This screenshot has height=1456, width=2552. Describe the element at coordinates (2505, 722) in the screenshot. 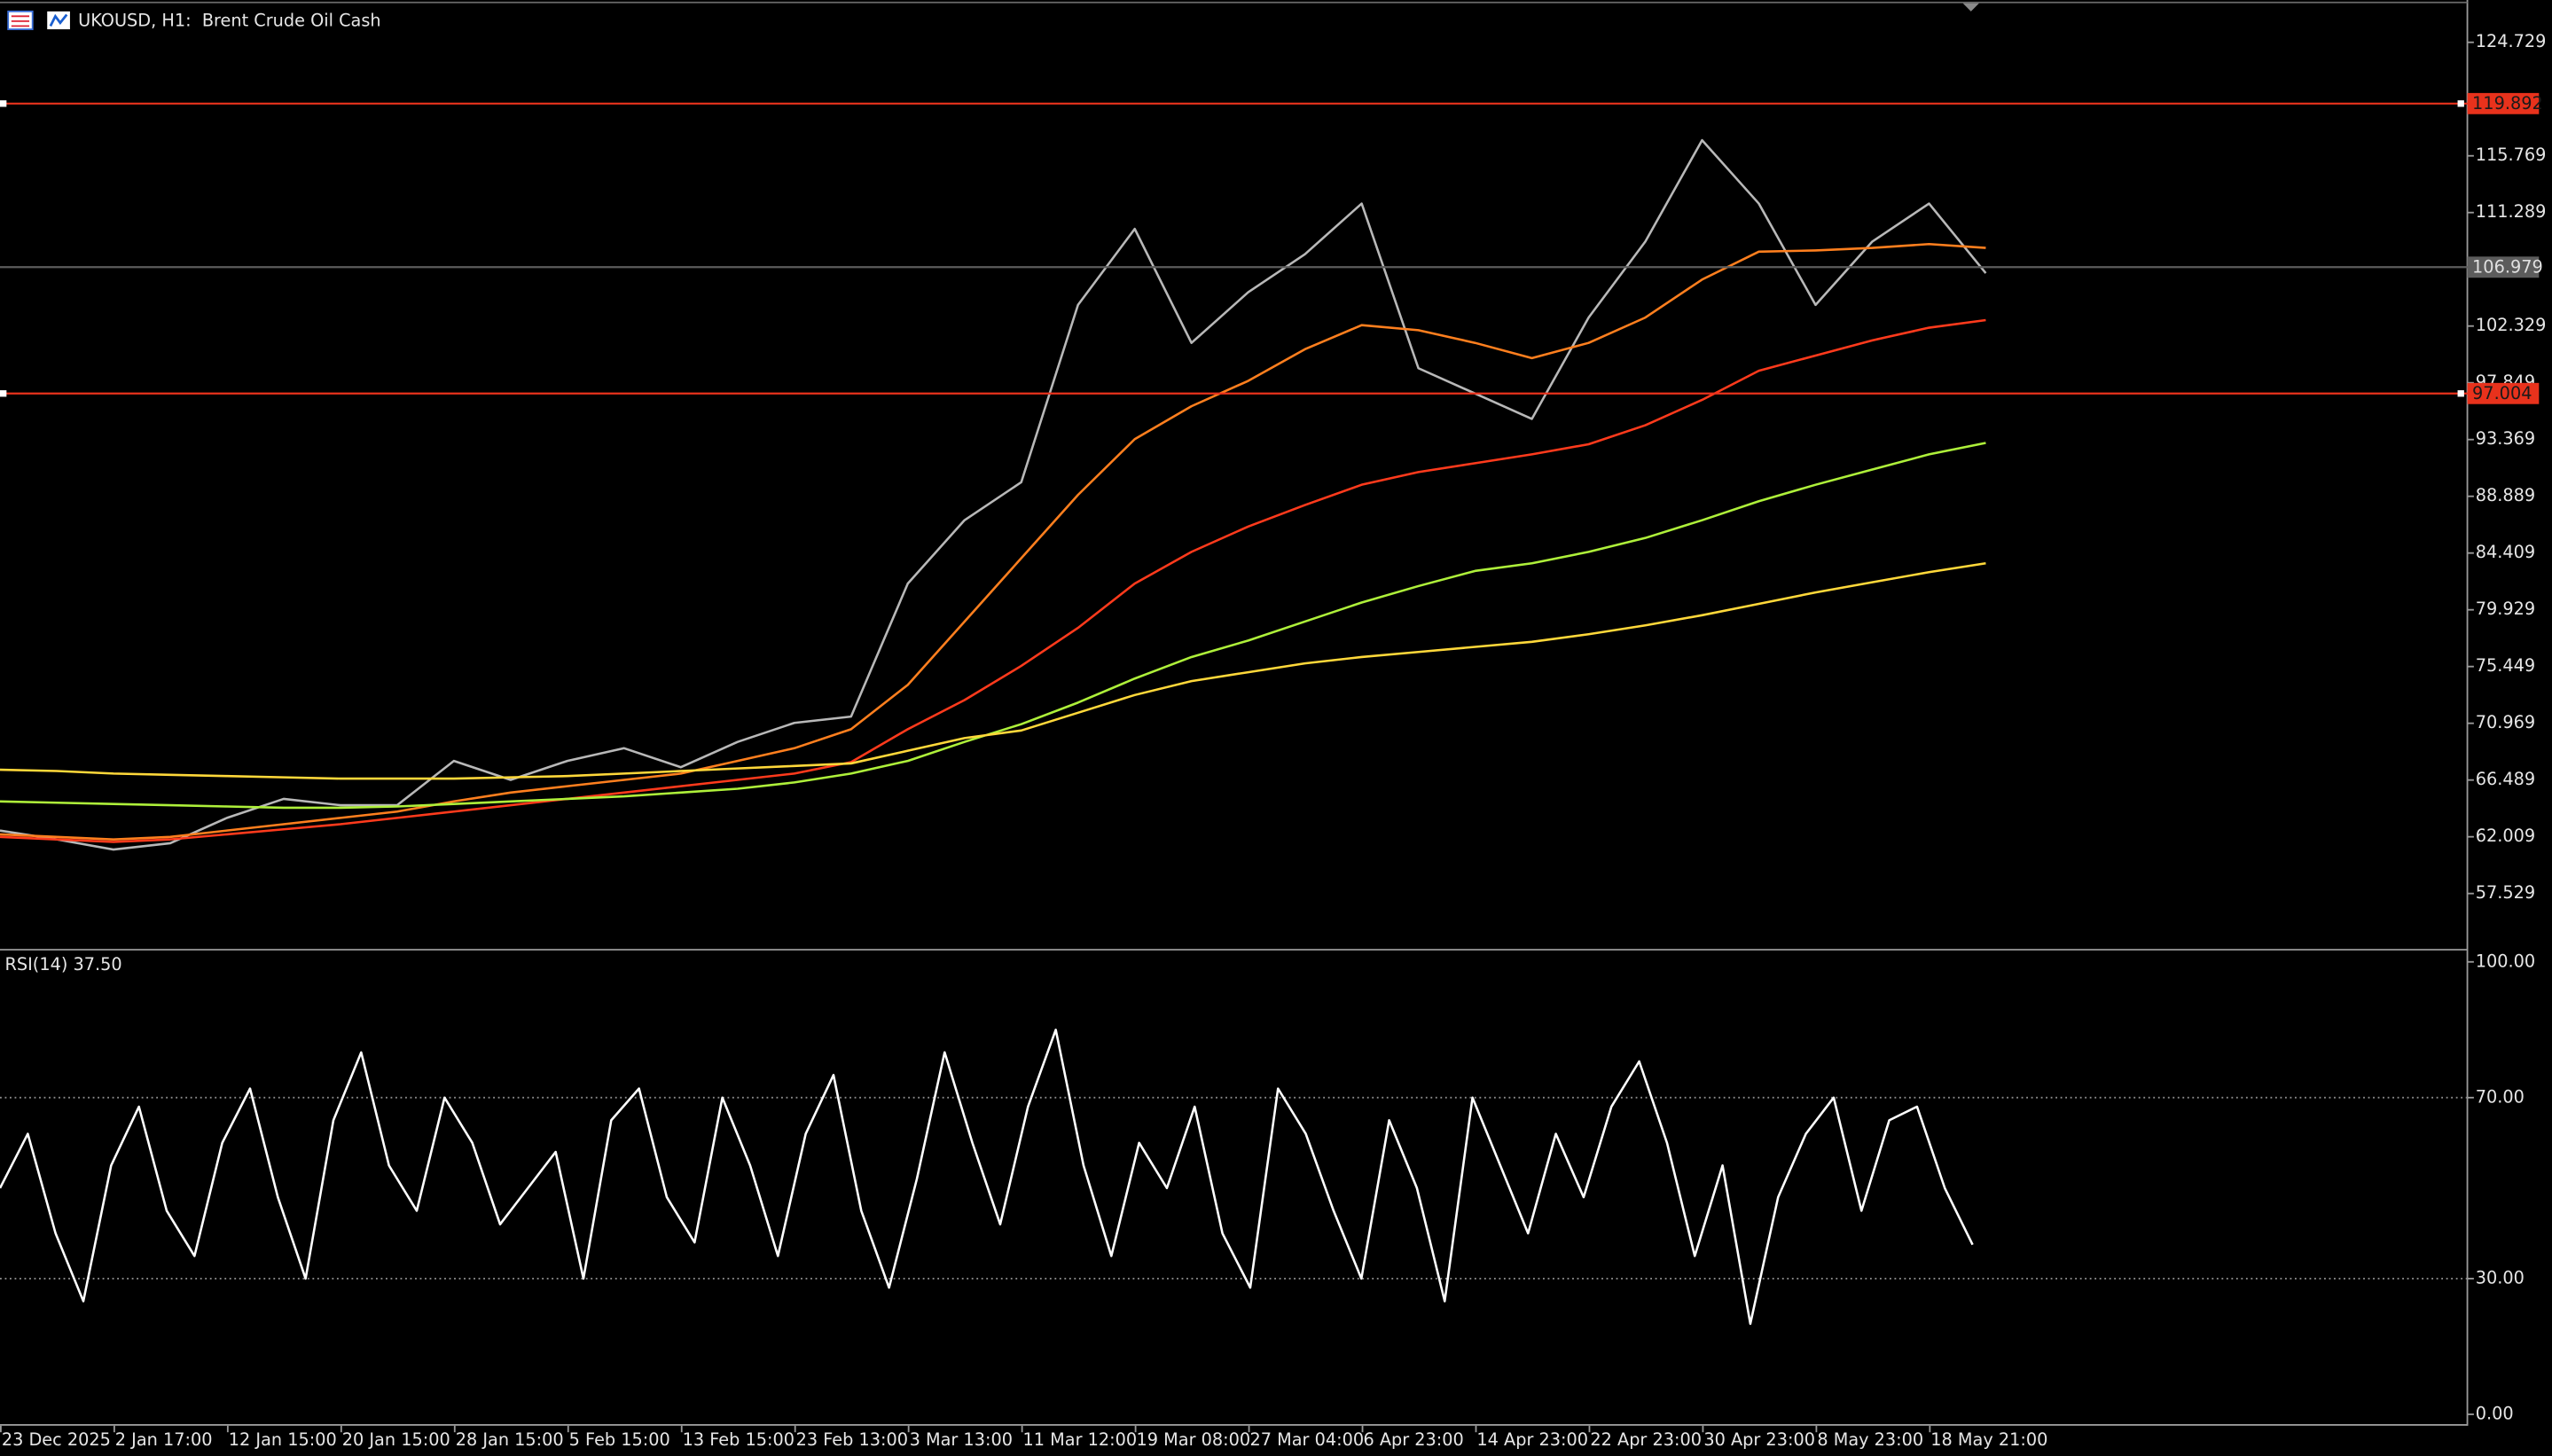

I see `y-tick-label: 70.969` at that location.